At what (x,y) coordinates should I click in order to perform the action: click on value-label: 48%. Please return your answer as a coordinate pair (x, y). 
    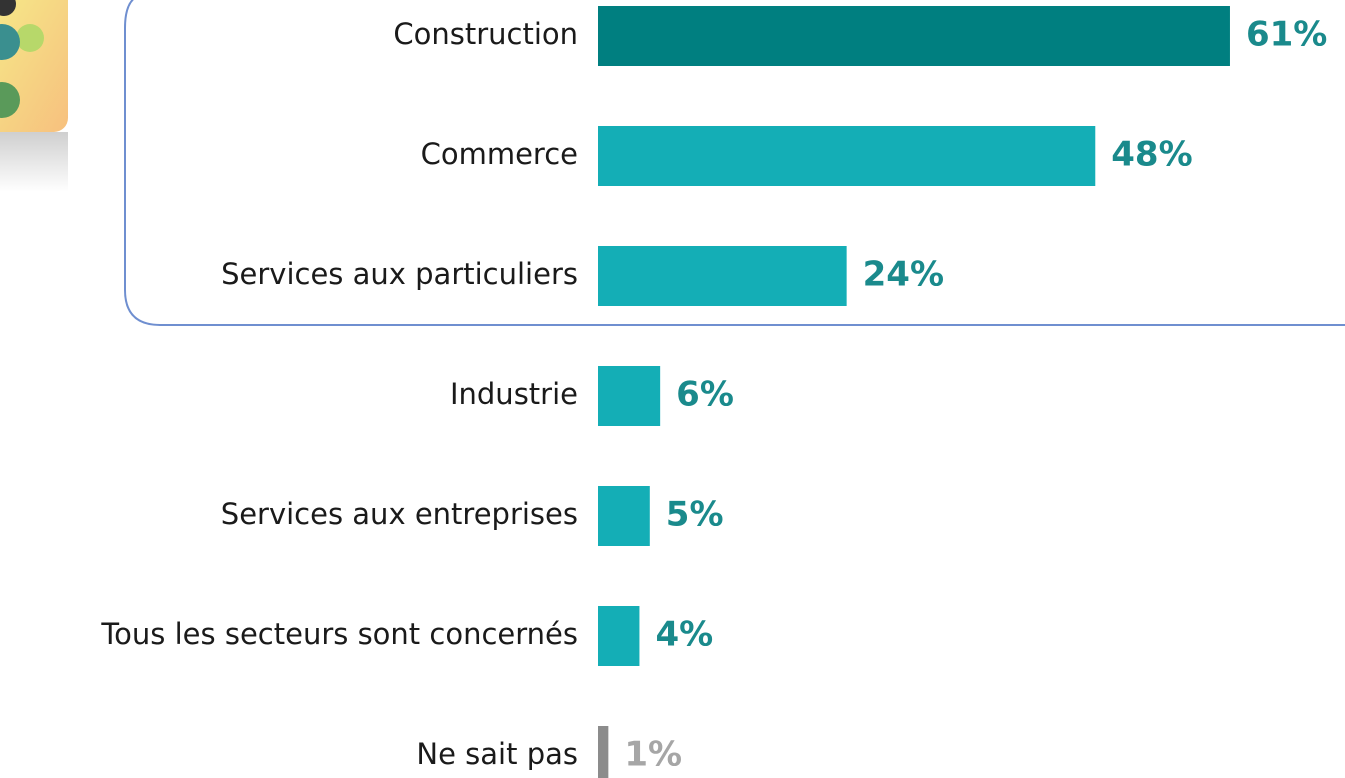
    Looking at the image, I should click on (1151, 155).